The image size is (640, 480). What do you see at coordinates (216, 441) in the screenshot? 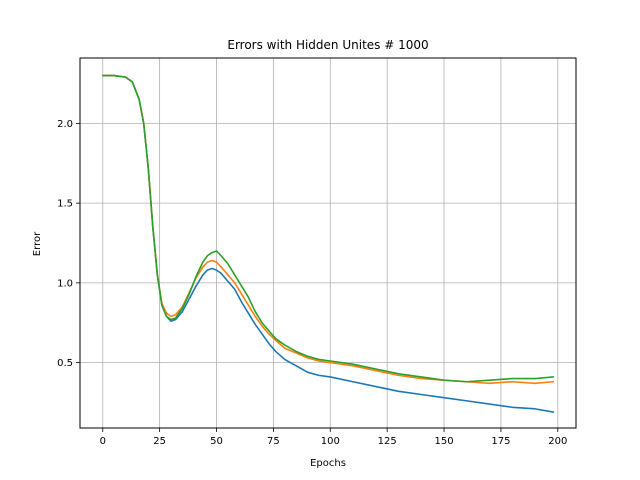
I see `x-tick-label: 50` at bounding box center [216, 441].